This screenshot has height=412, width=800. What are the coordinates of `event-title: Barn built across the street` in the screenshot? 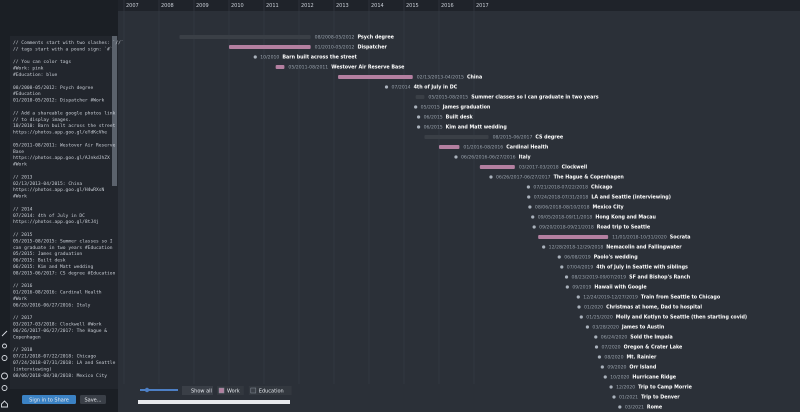 It's located at (319, 58).